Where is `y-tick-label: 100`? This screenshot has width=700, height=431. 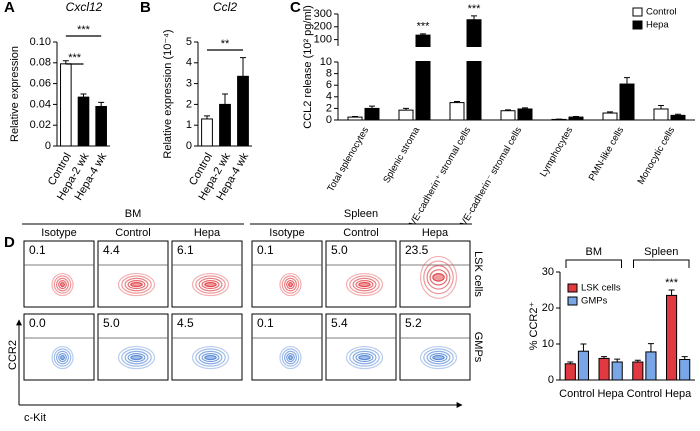 y-tick-label: 100 is located at coordinates (323, 40).